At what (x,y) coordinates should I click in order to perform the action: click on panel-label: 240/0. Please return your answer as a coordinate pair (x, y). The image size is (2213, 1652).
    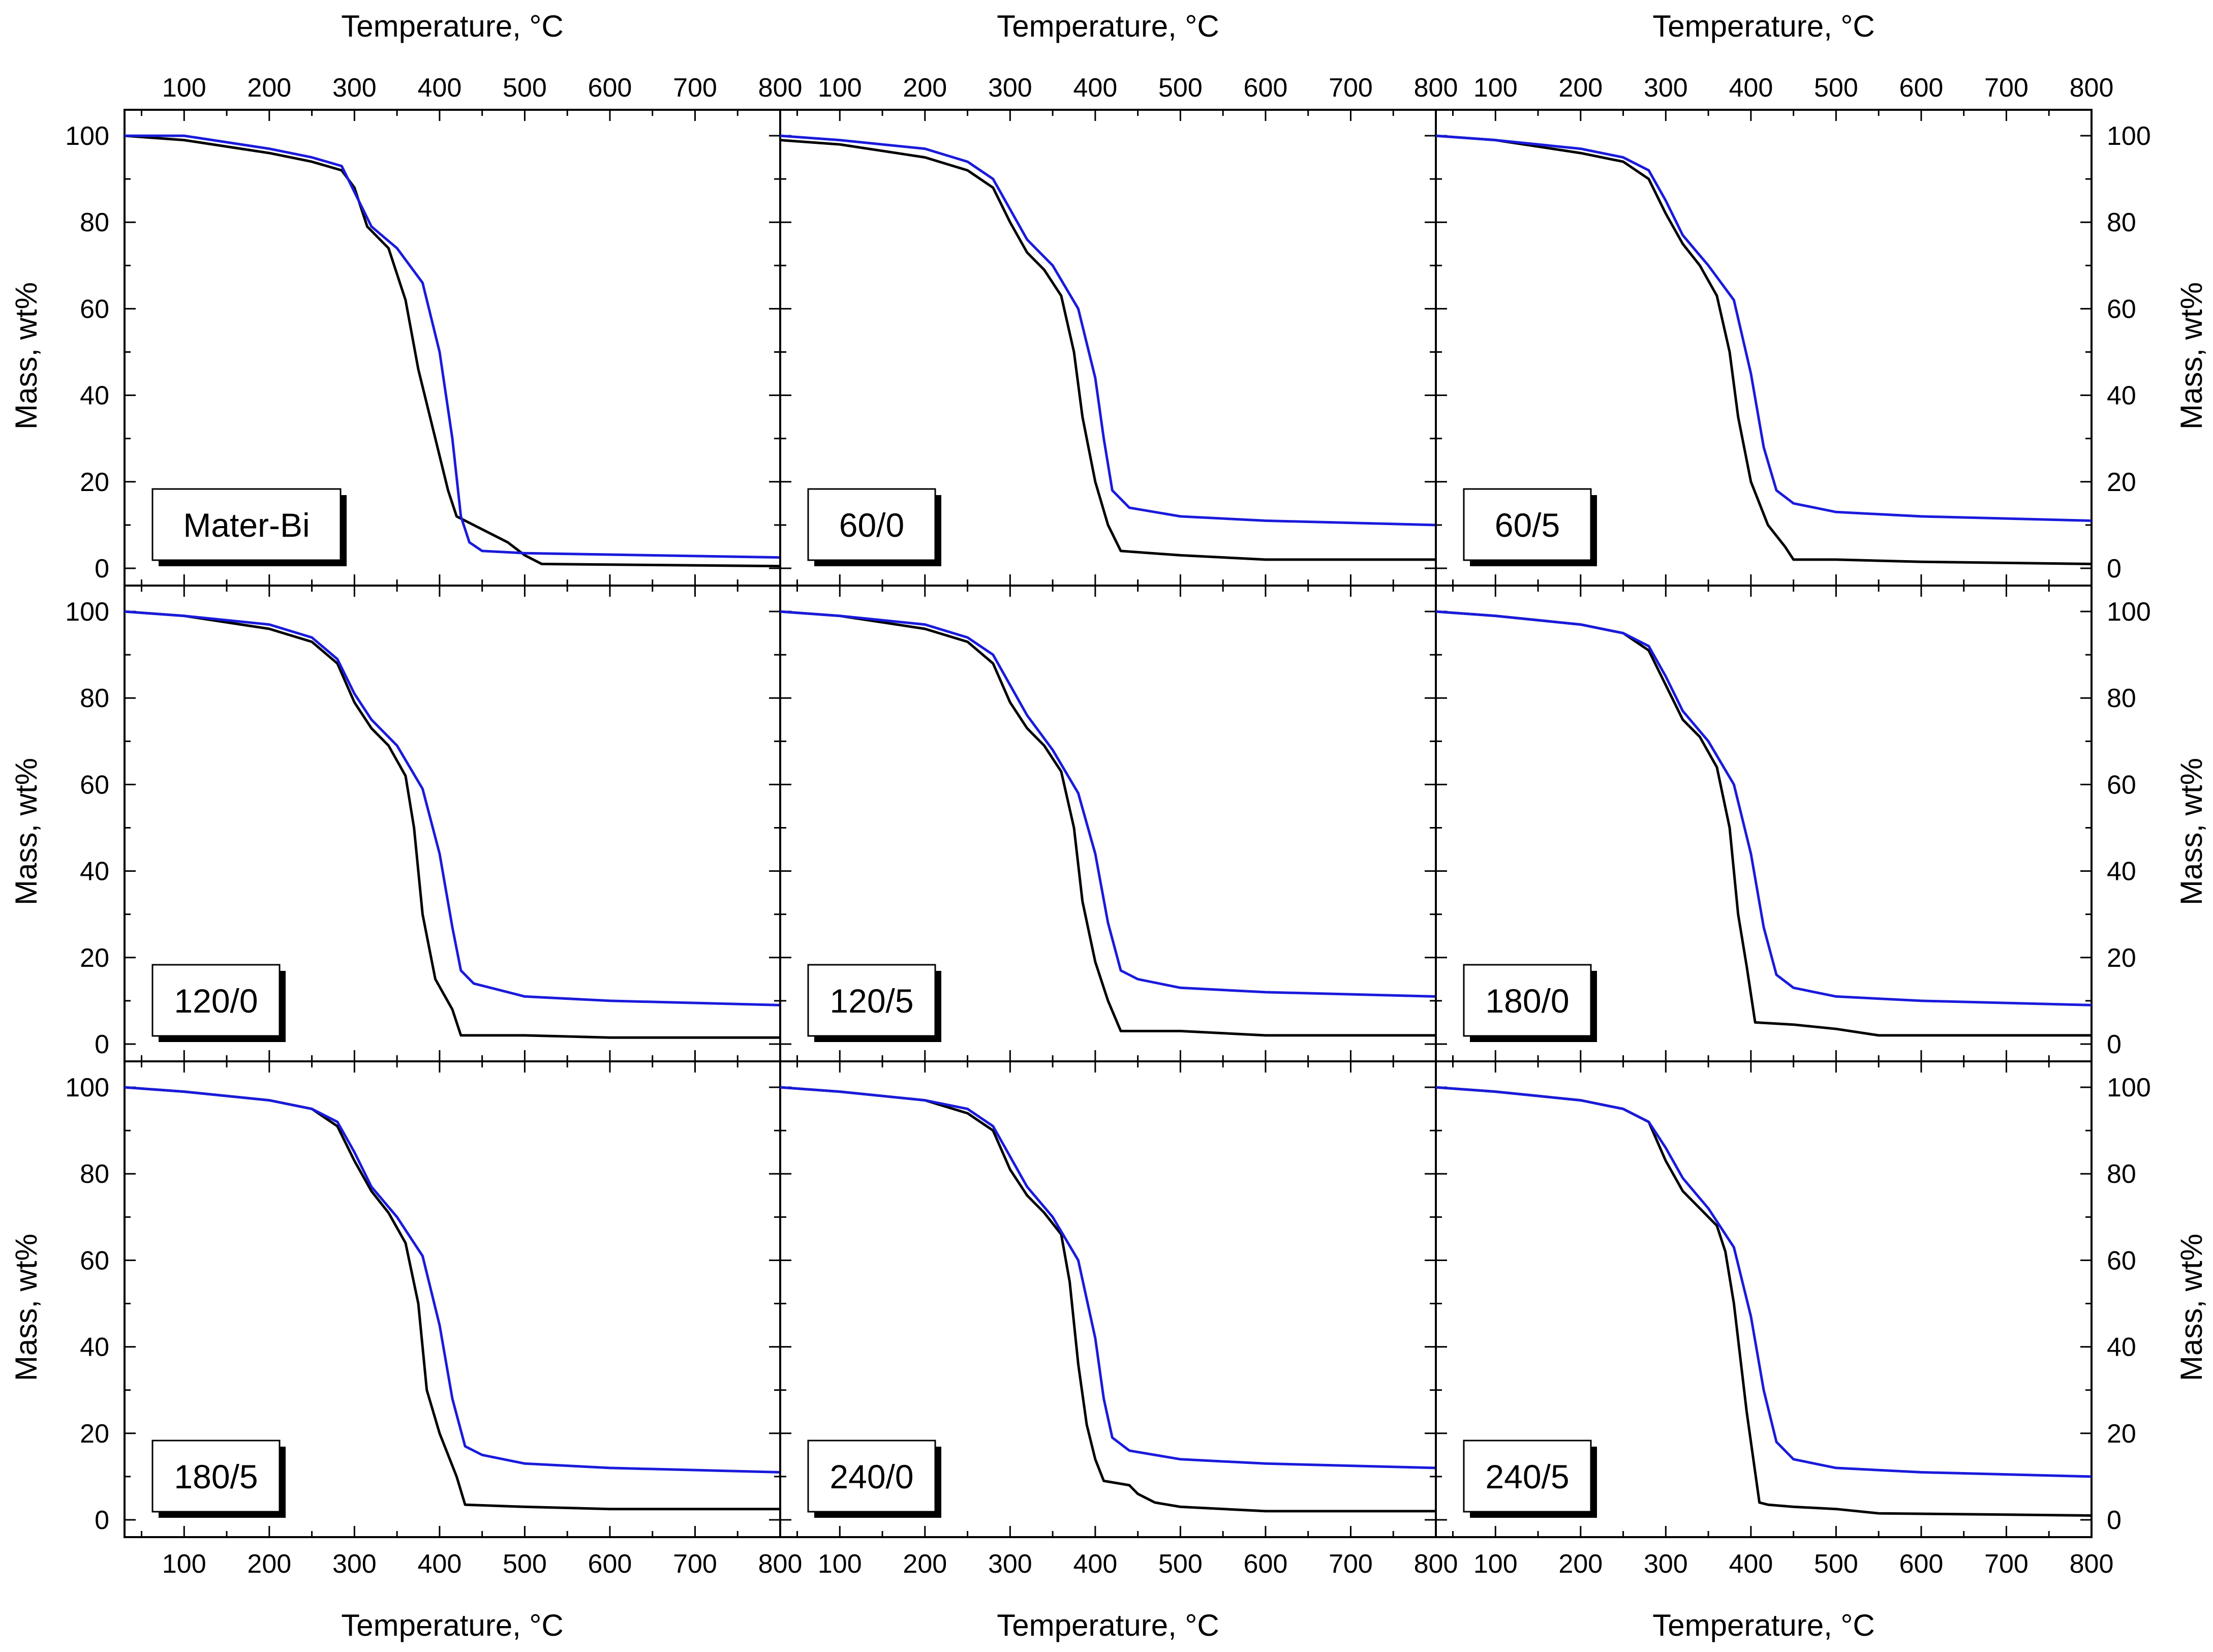
    Looking at the image, I should click on (871, 1476).